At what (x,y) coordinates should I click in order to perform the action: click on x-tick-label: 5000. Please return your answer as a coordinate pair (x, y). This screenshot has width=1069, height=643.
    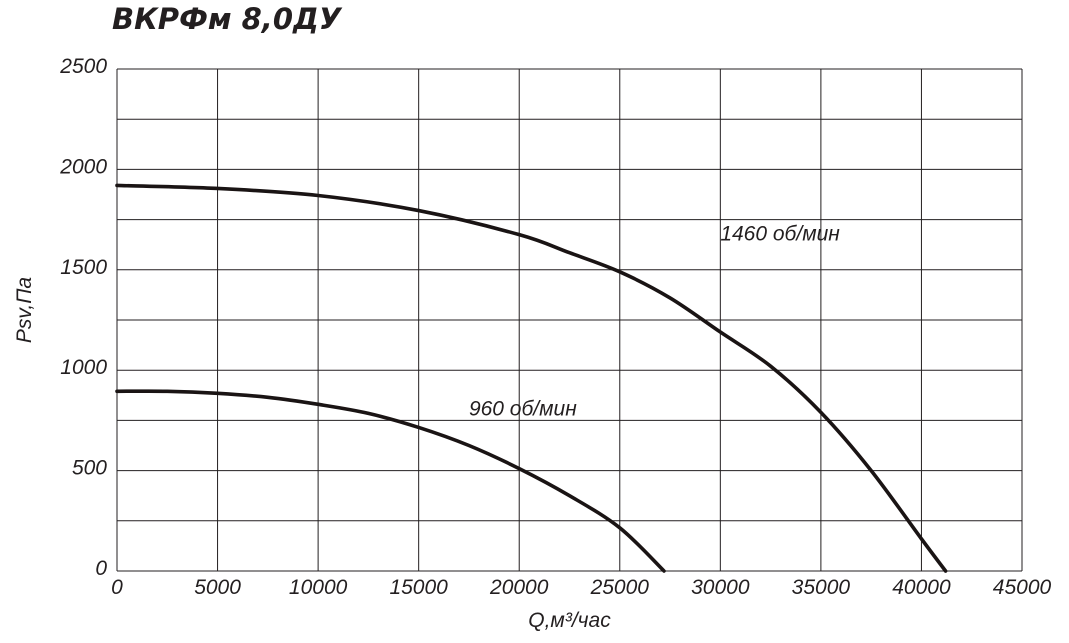
    Looking at the image, I should click on (217, 587).